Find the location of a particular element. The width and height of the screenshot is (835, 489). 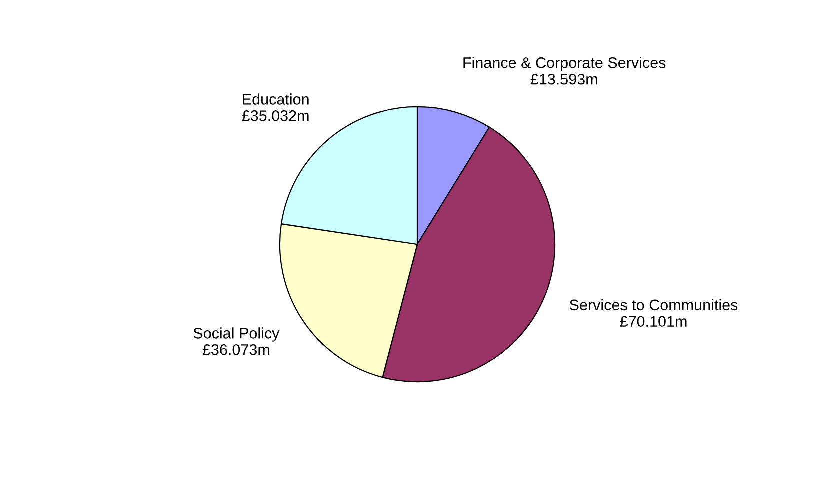

data-label: £36.073m is located at coordinates (236, 350).